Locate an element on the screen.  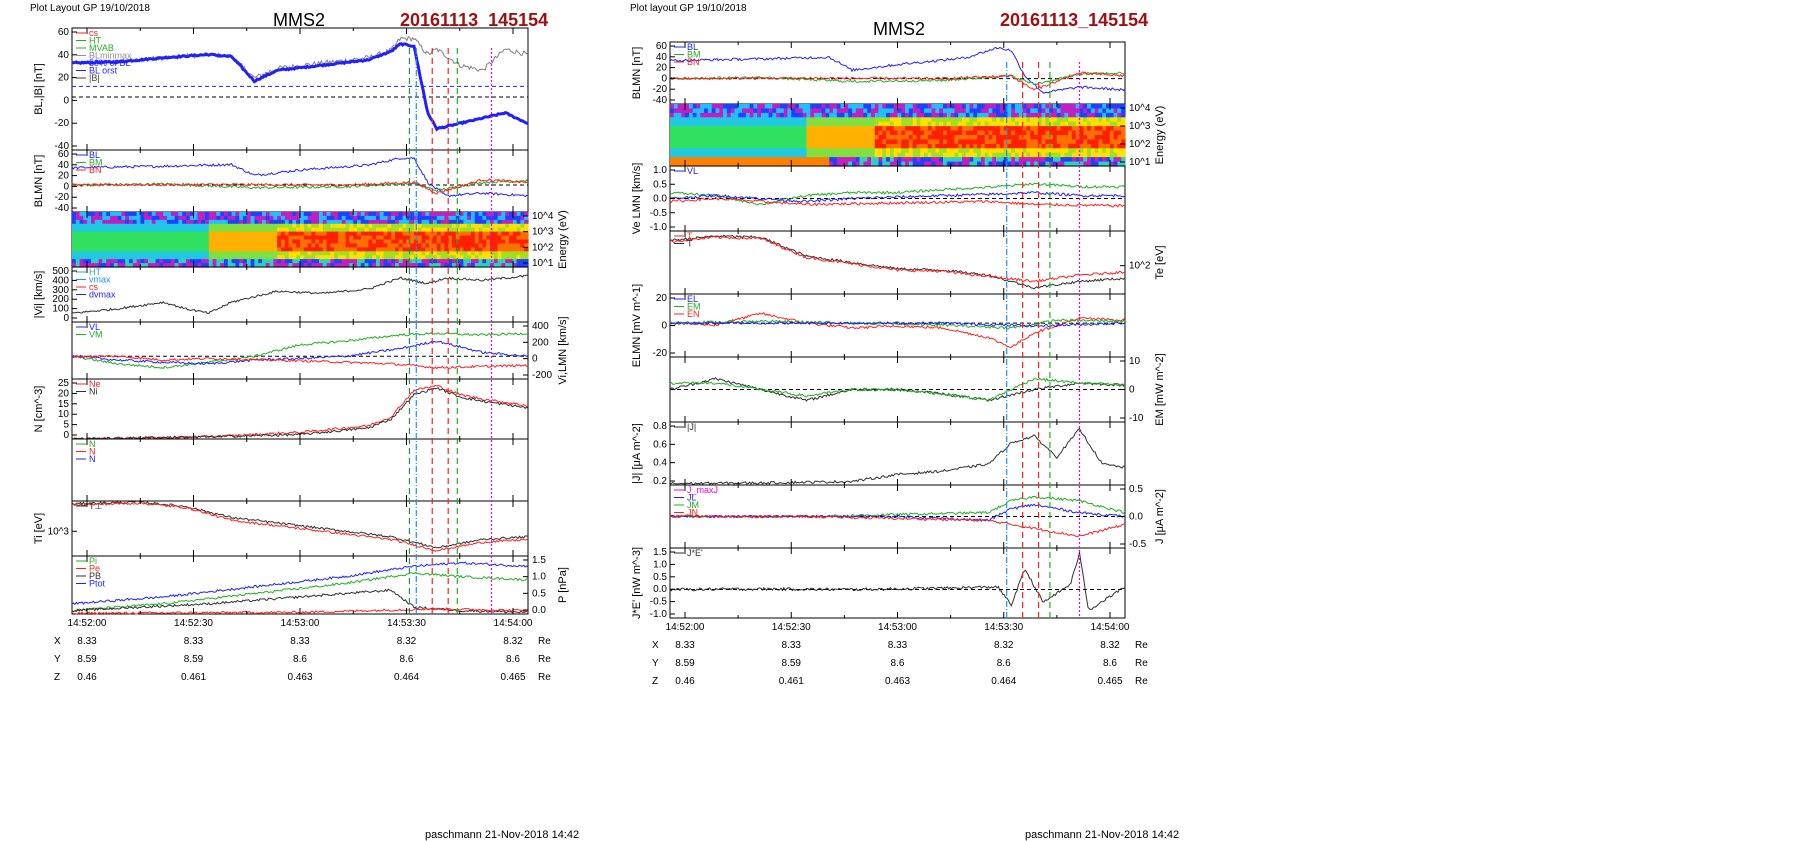
y-tick-label: 0 is located at coordinates (535, 359).